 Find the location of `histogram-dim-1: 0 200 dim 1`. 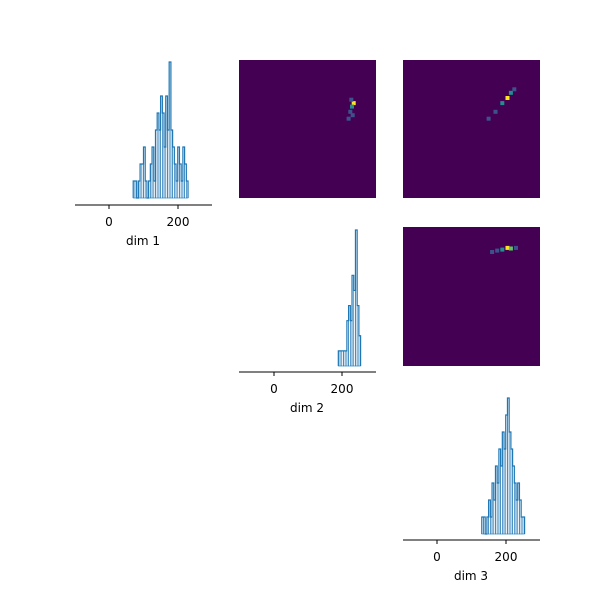

histogram-dim-1: 0 200 dim 1 is located at coordinates (143, 154).